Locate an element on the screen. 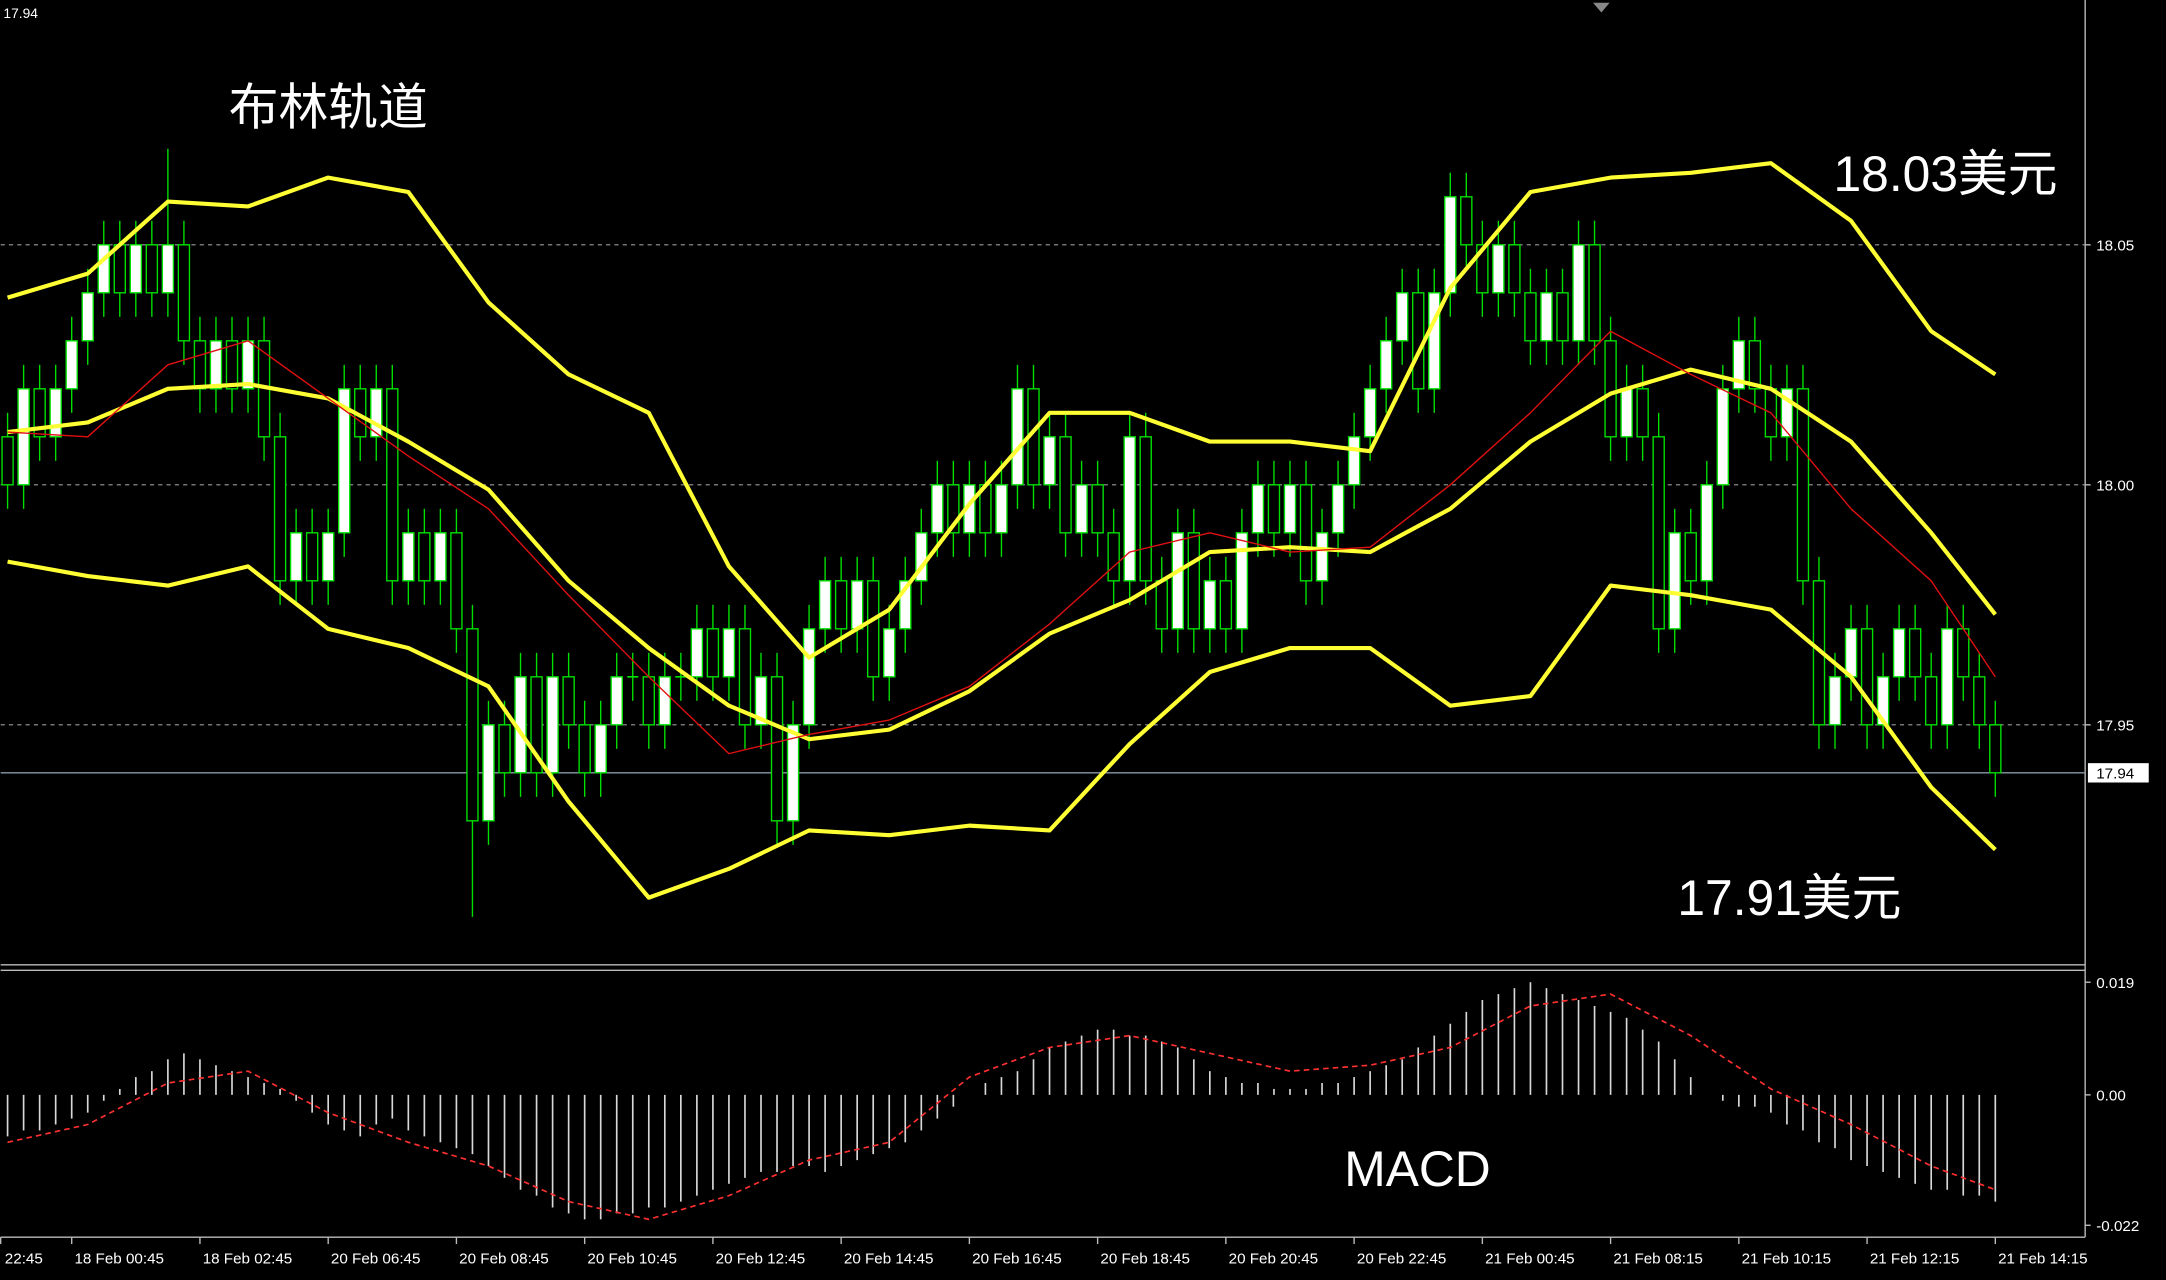 The image size is (2166, 1280). x-tick-label: 20 Feb 08:45 is located at coordinates (504, 1258).